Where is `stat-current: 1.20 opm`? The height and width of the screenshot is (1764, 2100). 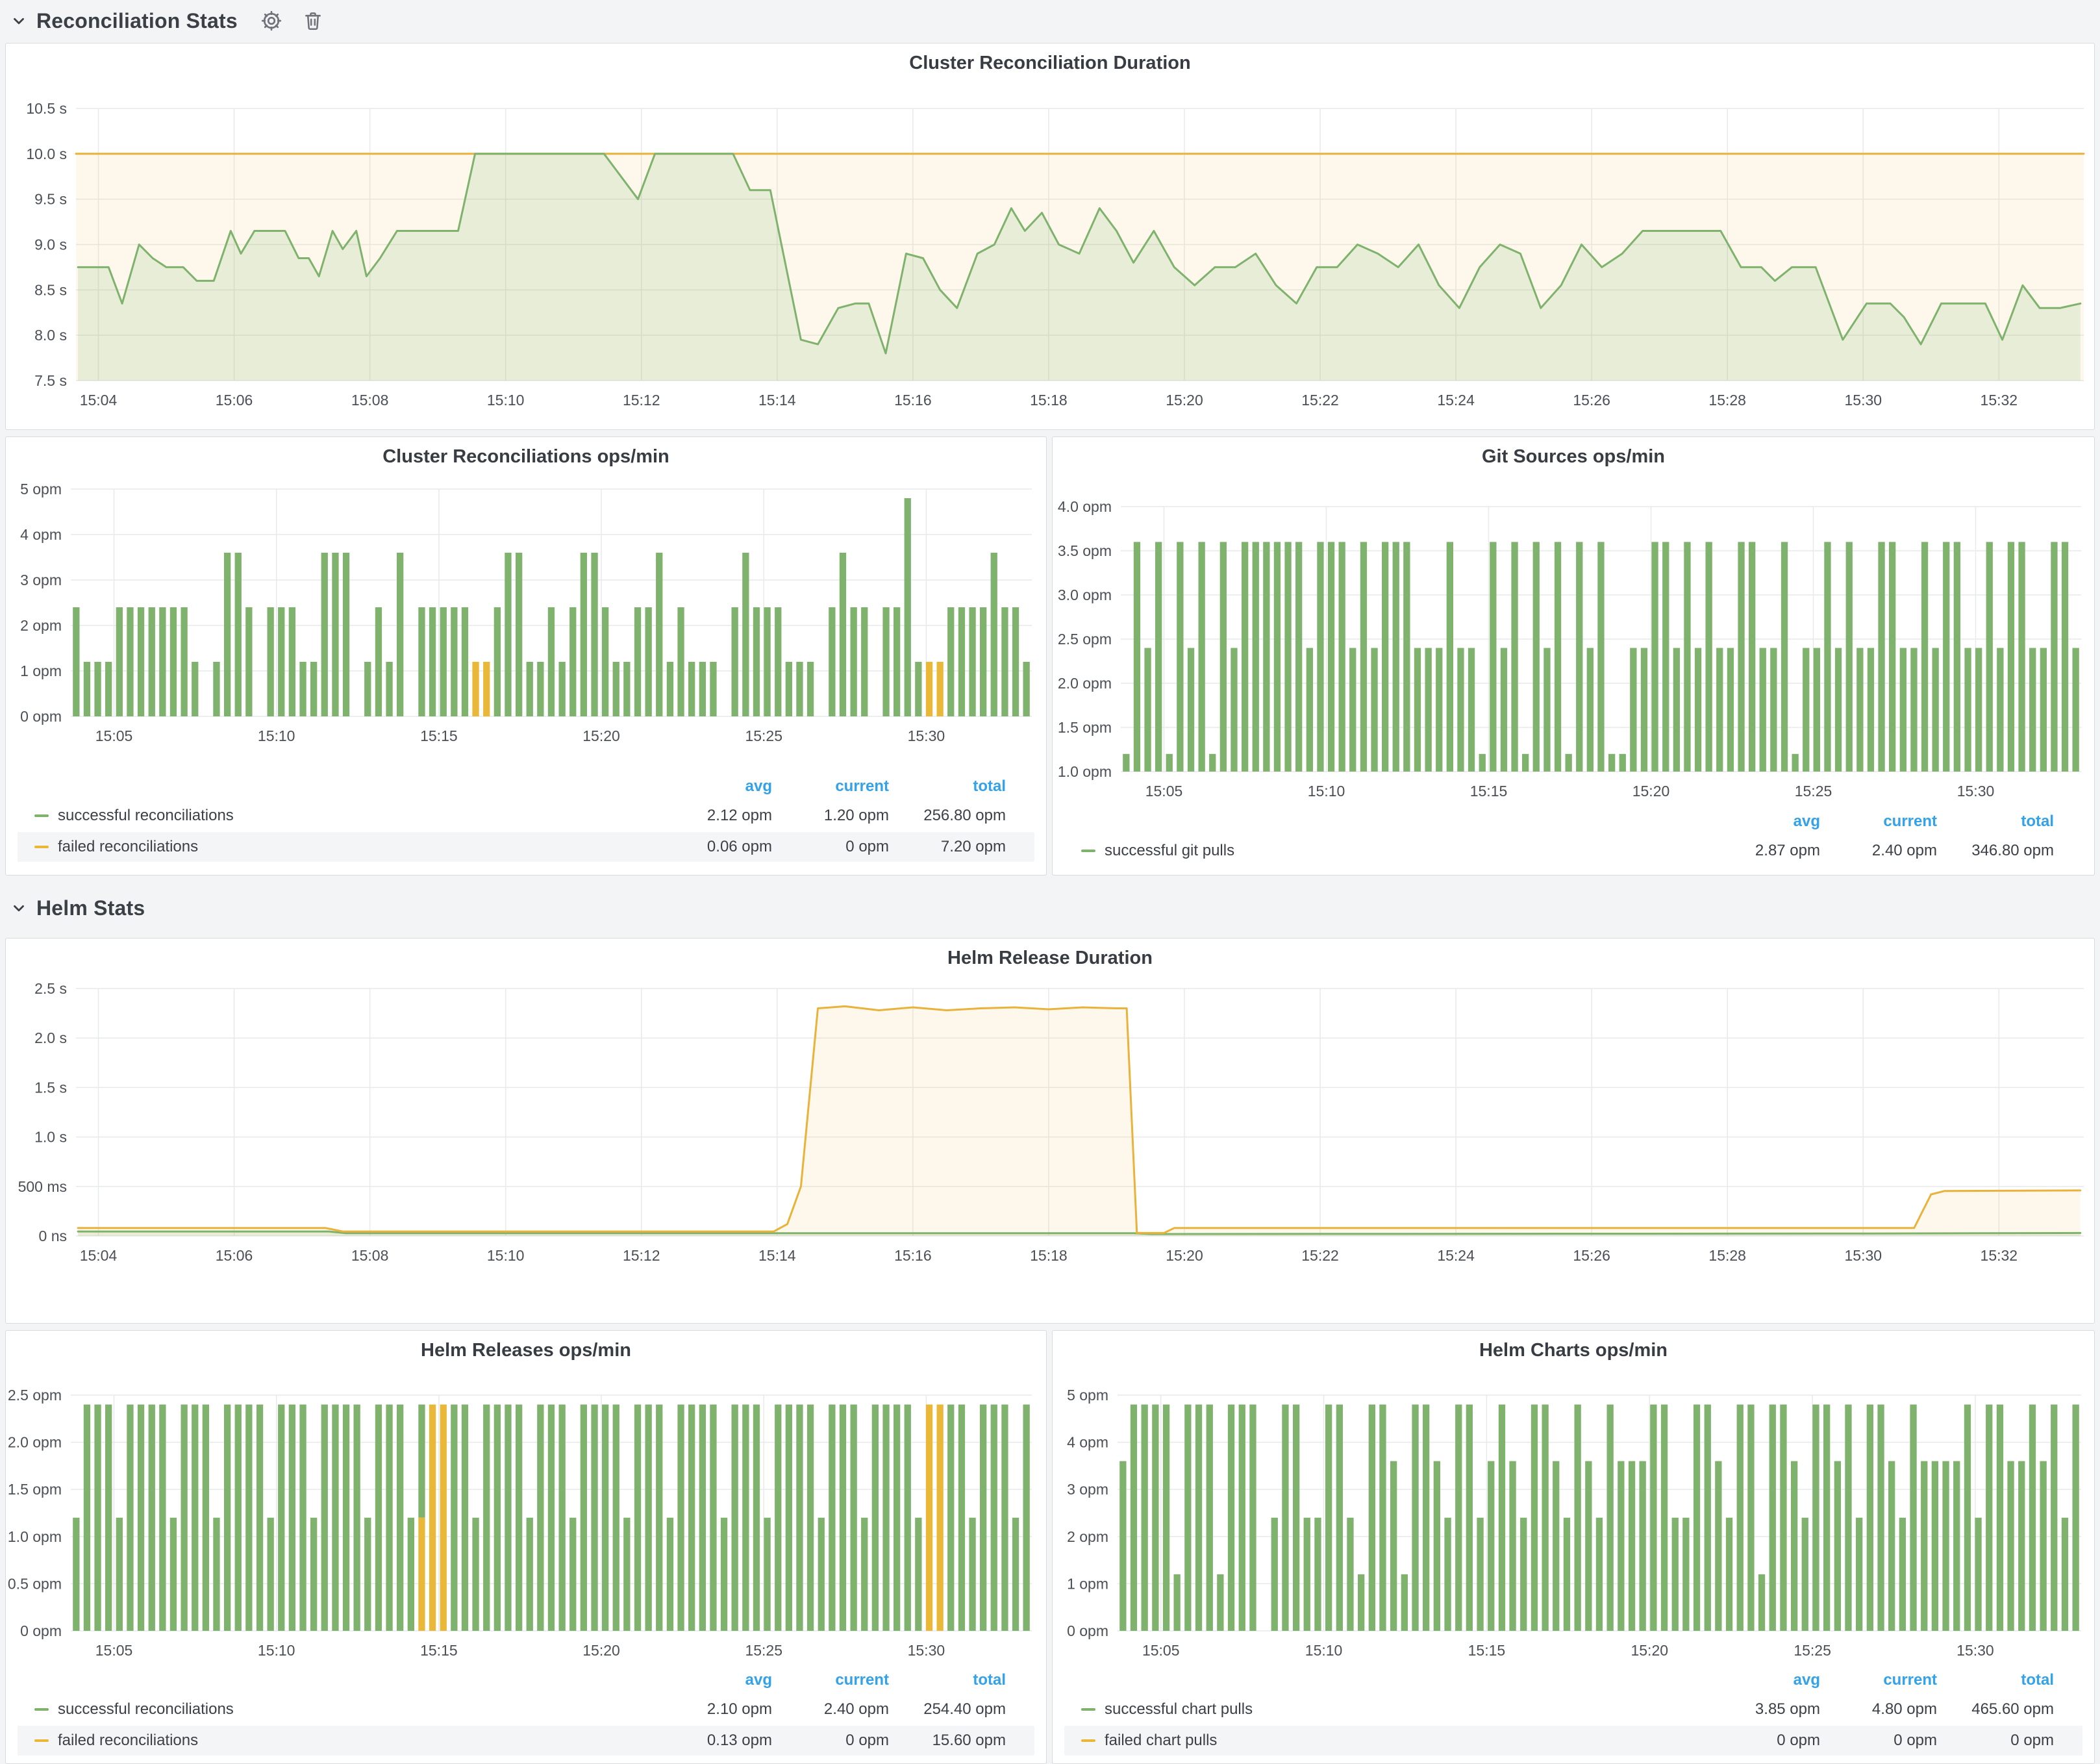 stat-current: 1.20 opm is located at coordinates (856, 815).